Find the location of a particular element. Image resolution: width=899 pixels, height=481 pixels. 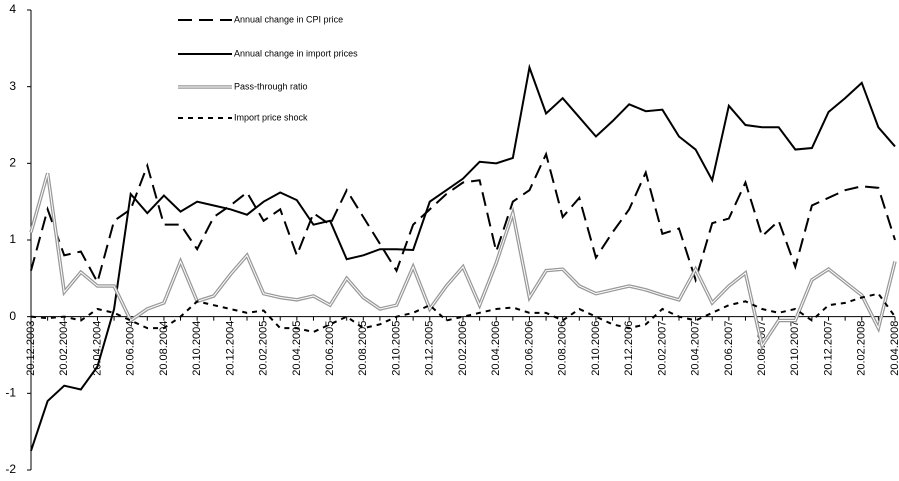

legend-label: Annual change in import prices is located at coordinates (296, 53).